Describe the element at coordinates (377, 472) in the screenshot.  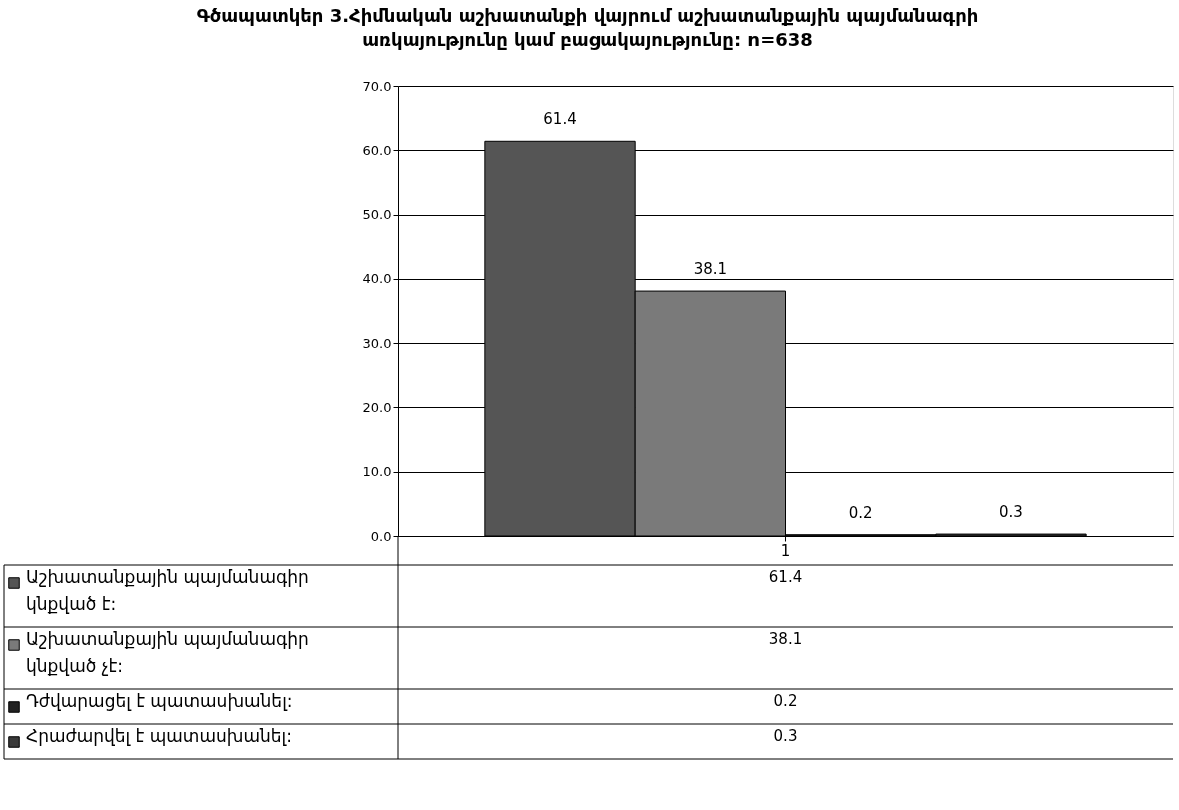
I see `y-tick-label: 10.0` at that location.